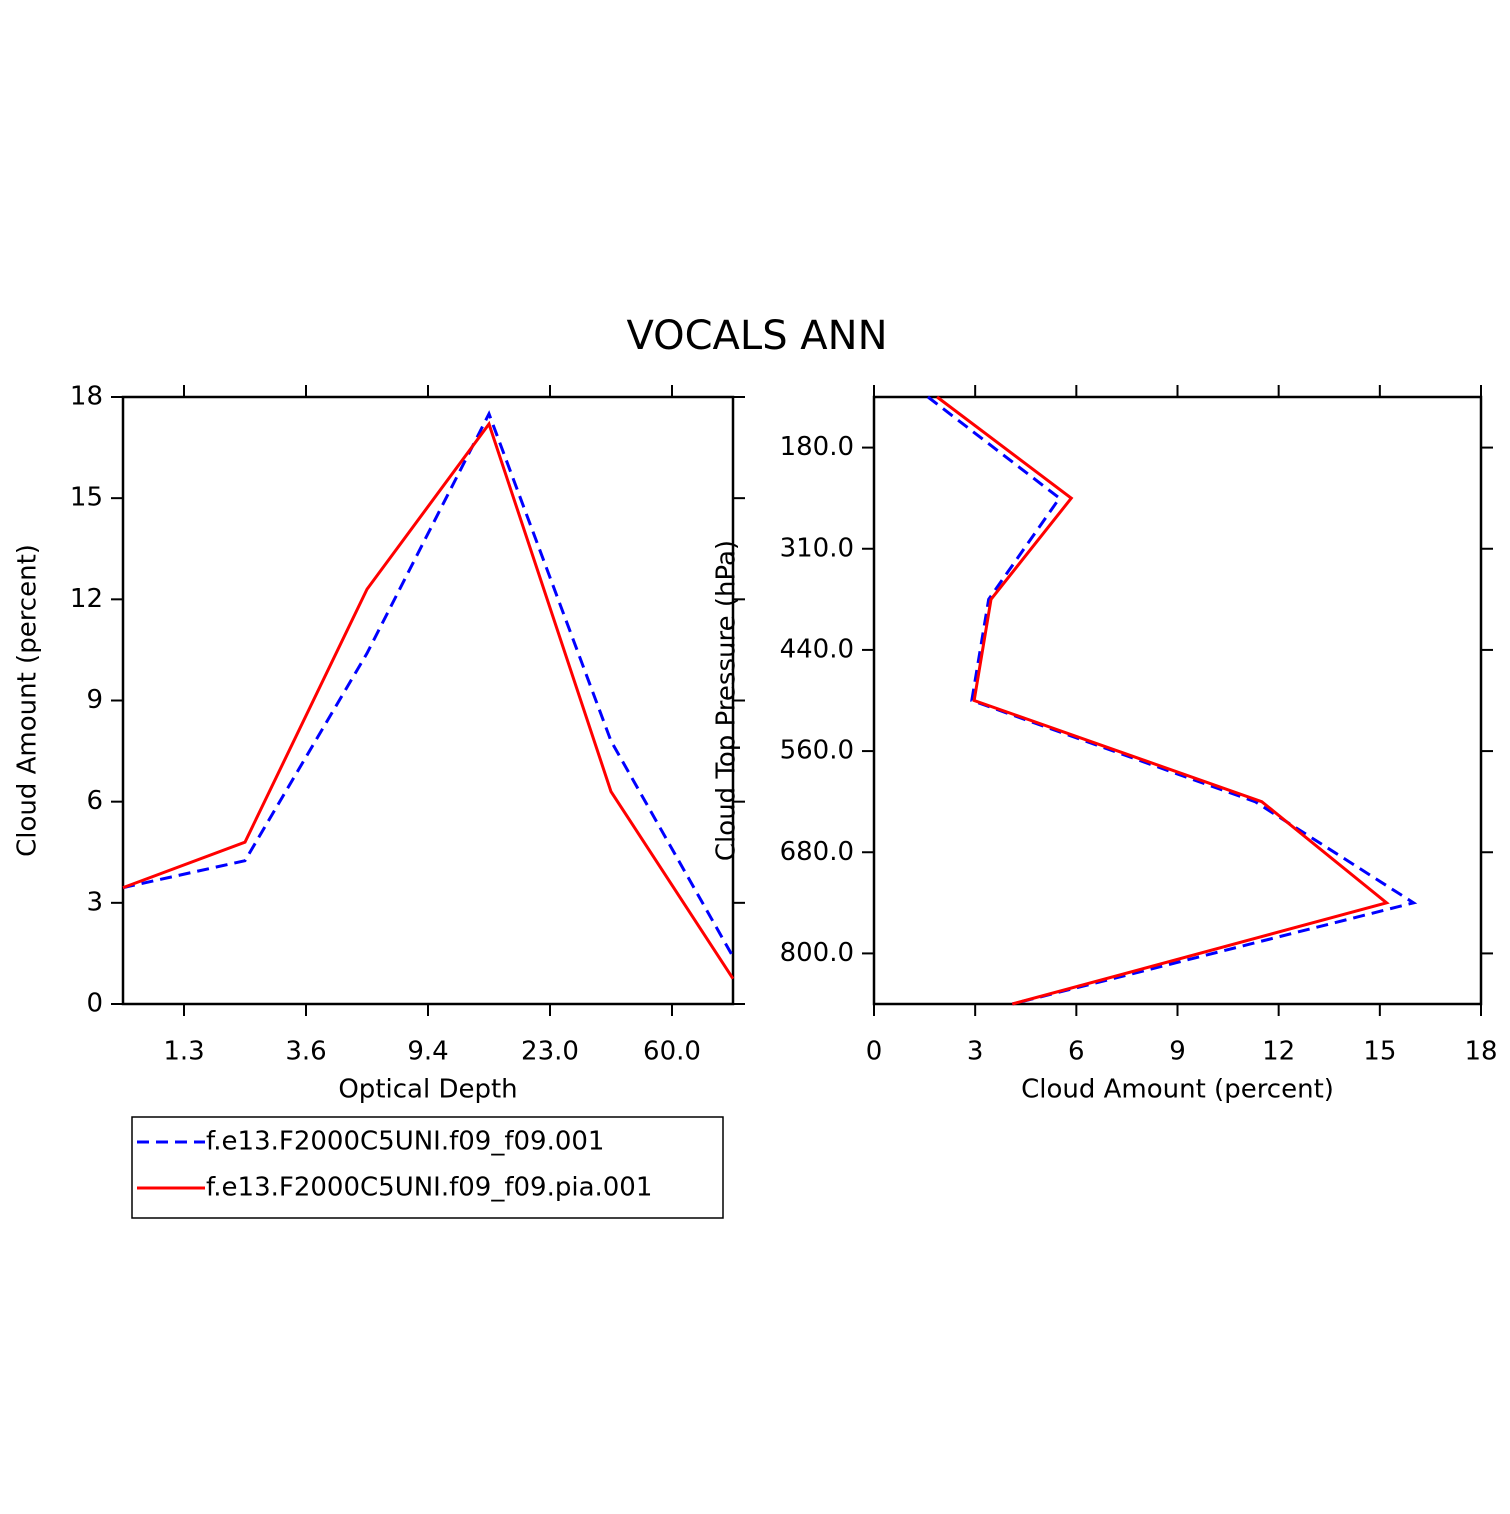 The image size is (1510, 1514). I want to click on x-tick-label: 0, so click(874, 1052).